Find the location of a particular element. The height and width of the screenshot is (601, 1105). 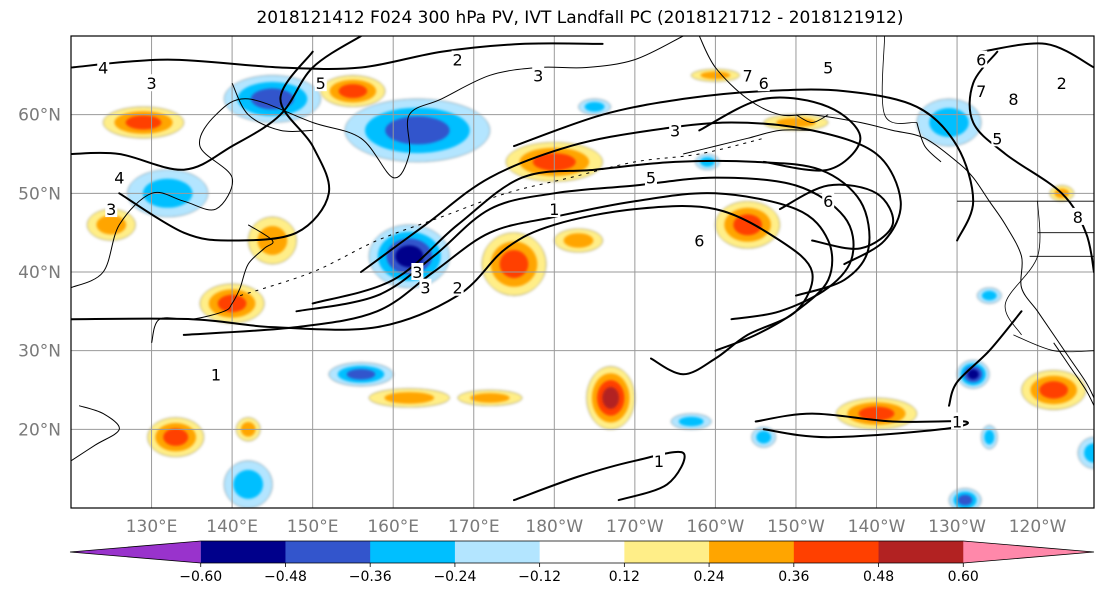

contour-label: 8 is located at coordinates (1013, 99).